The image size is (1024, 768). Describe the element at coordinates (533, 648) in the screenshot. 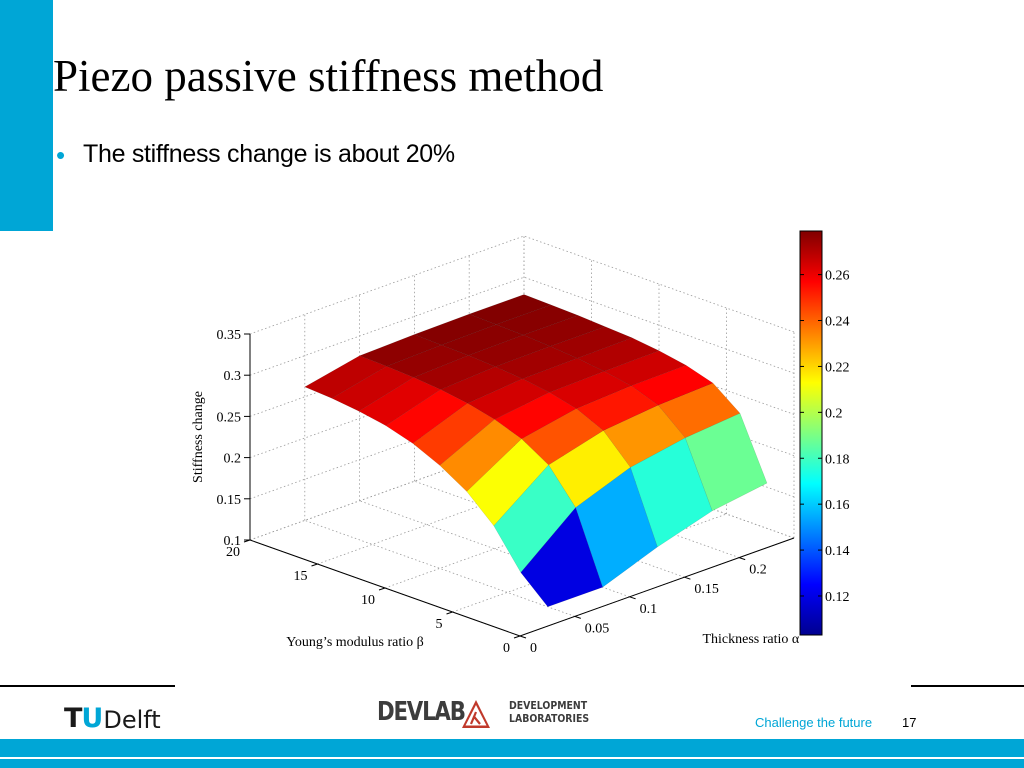

I see `x-tick-label: 0` at that location.